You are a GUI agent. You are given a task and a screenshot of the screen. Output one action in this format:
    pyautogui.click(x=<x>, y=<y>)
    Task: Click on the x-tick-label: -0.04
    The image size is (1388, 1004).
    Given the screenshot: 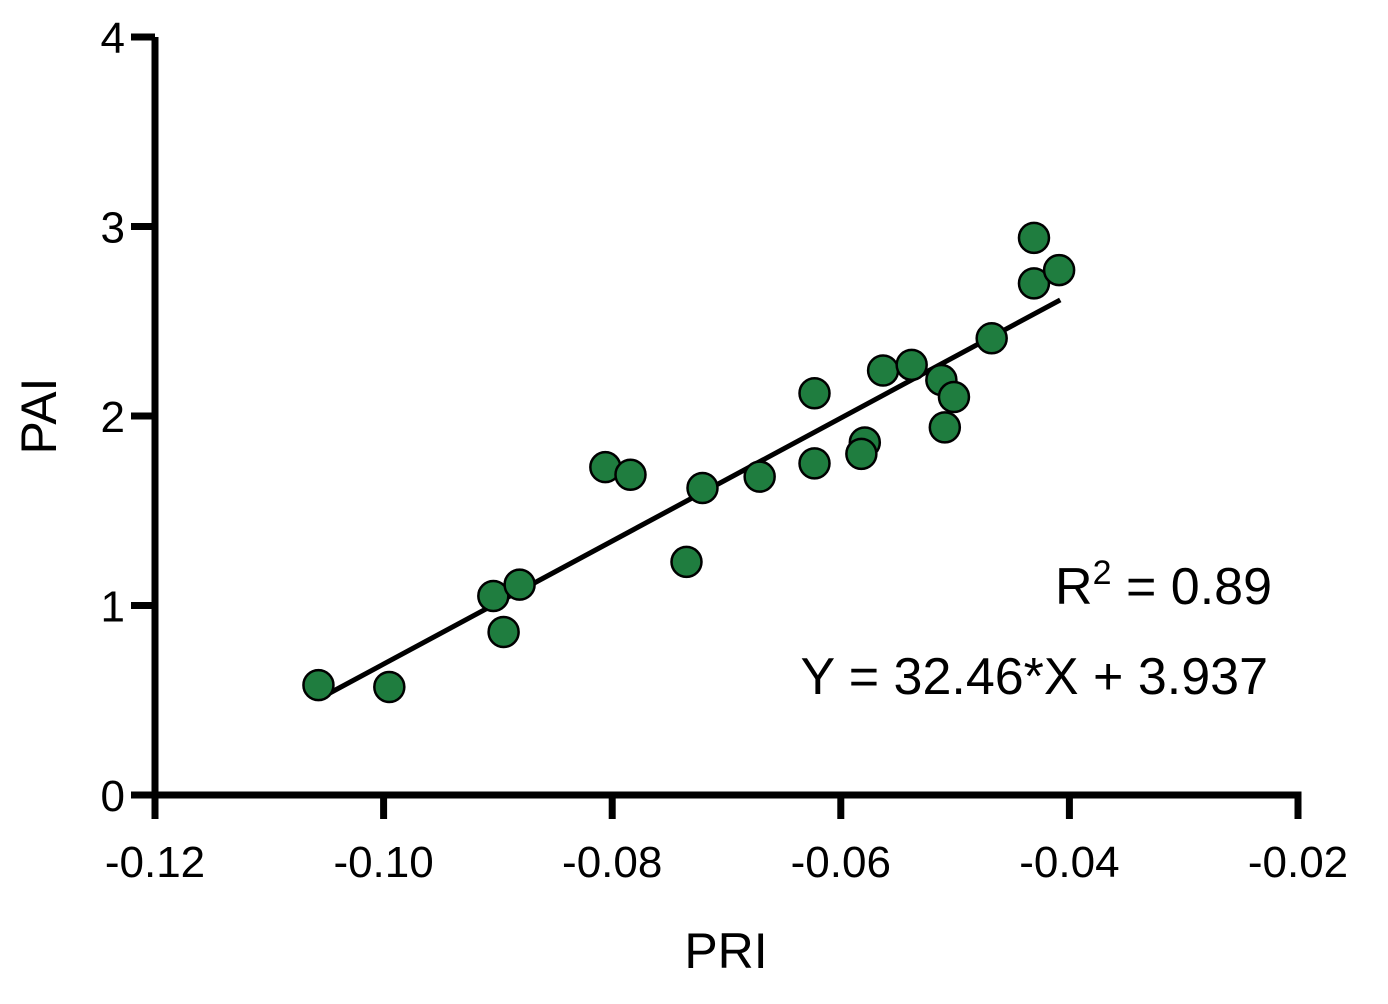 What is the action you would take?
    pyautogui.click(x=1069, y=862)
    